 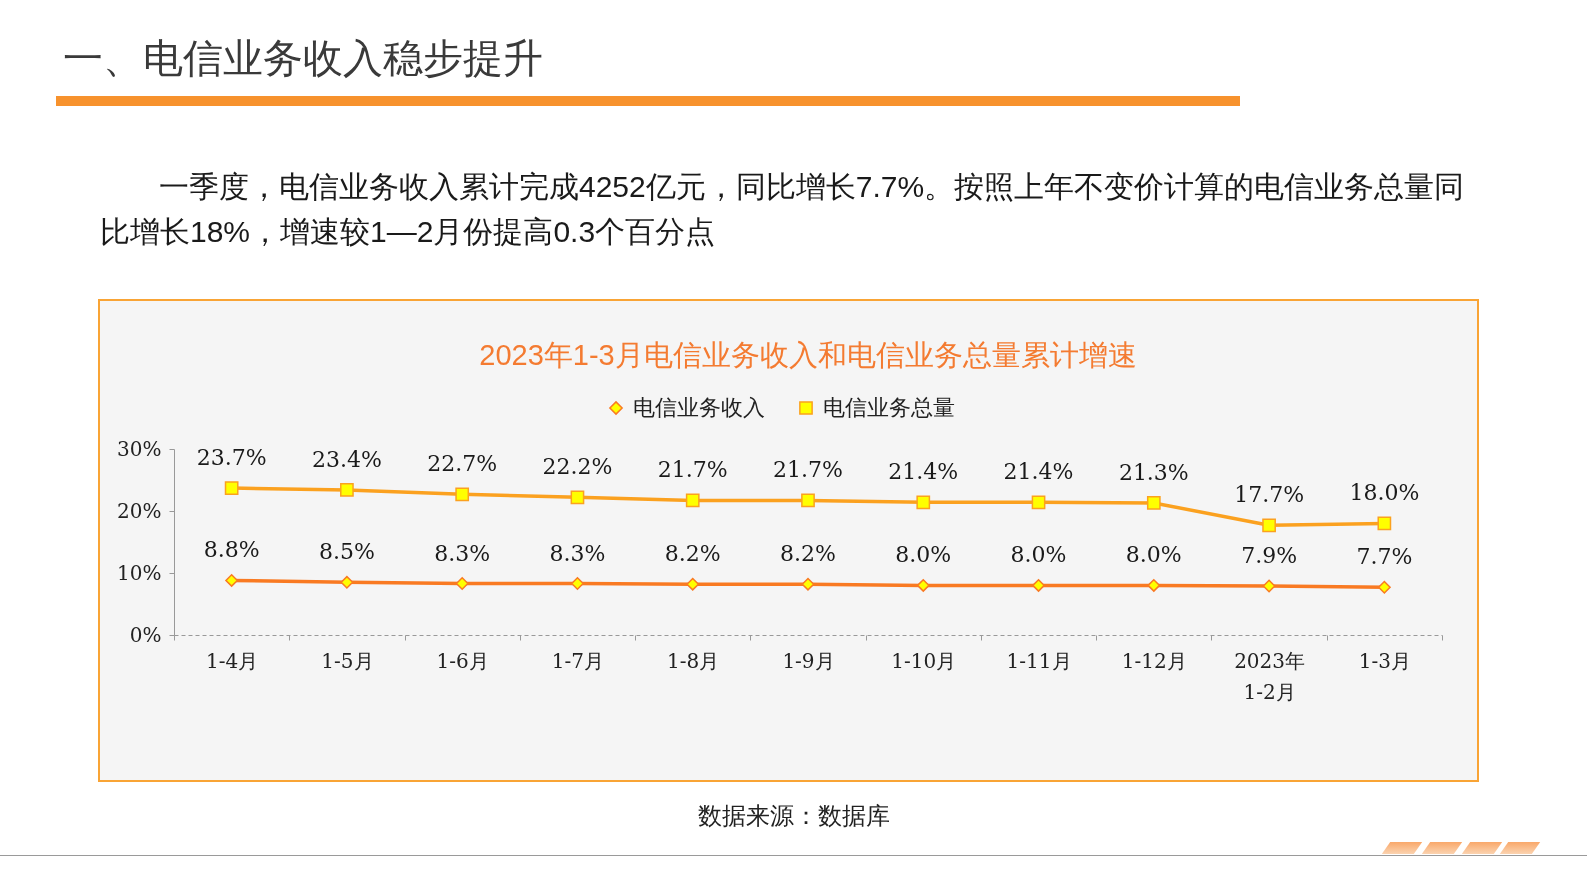 I want to click on chart-title: 2023年1-3月电信业务收入和电信业务总量累计增速, so click(x=808, y=355).